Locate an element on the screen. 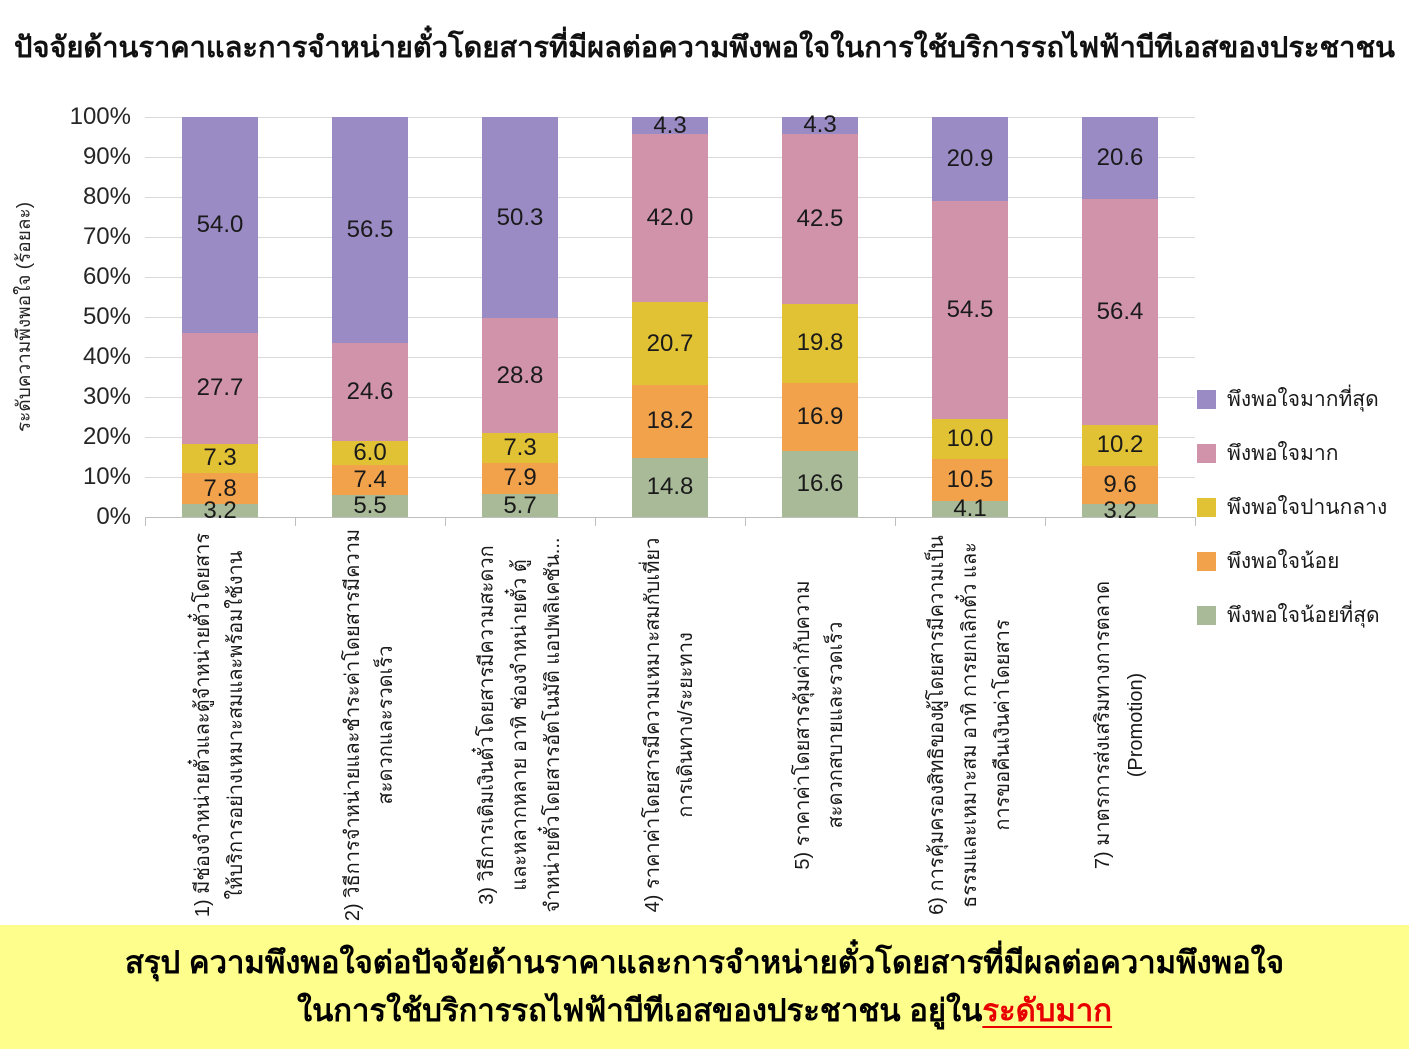 This screenshot has height=1049, width=1409. legend-label: พึงพอใจมาก is located at coordinates (1283, 453).